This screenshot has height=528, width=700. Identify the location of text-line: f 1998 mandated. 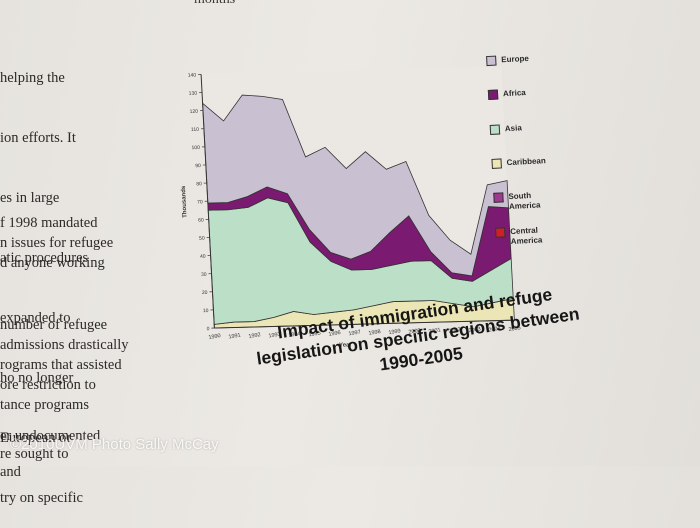
(56, 223).